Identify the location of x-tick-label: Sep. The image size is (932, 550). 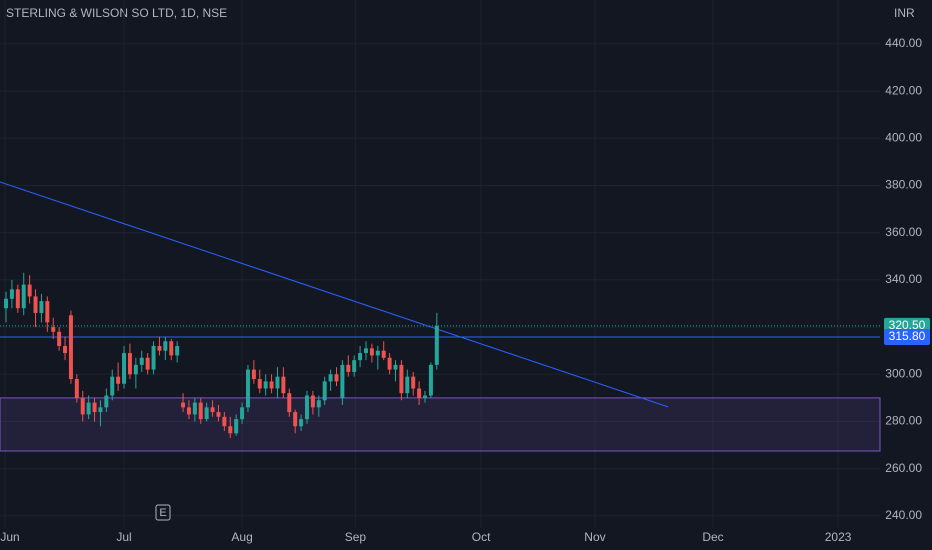
(356, 537).